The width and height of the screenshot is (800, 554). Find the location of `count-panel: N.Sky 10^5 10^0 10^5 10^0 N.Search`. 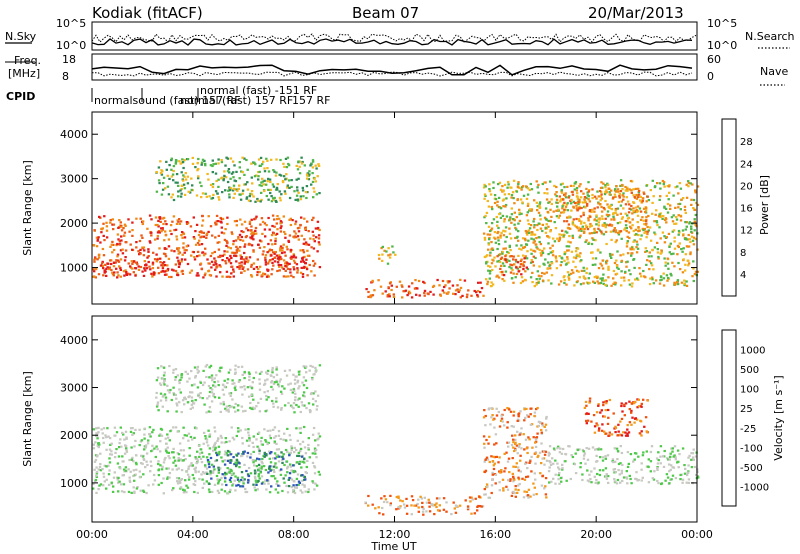

count-panel: N.Sky 10^5 10^0 10^5 10^0 N.Search is located at coordinates (400, 34).